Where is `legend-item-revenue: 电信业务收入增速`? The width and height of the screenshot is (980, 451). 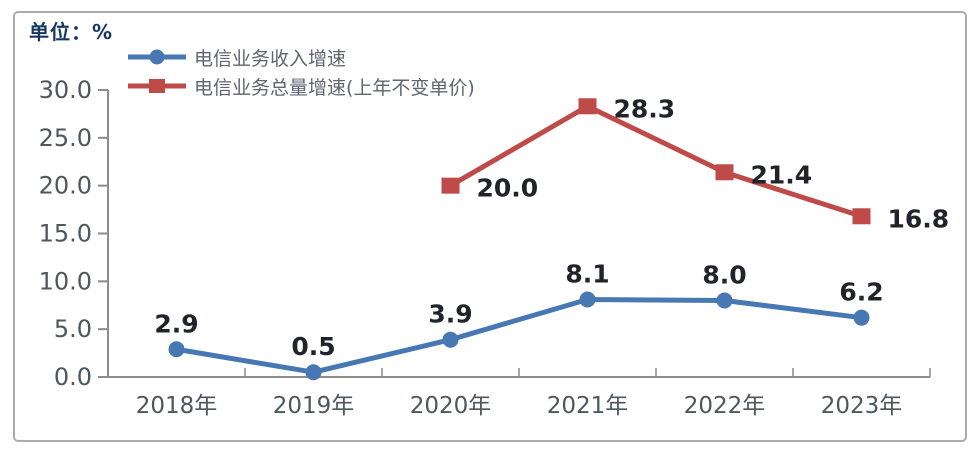
legend-item-revenue: 电信业务收入增速 is located at coordinates (301, 58).